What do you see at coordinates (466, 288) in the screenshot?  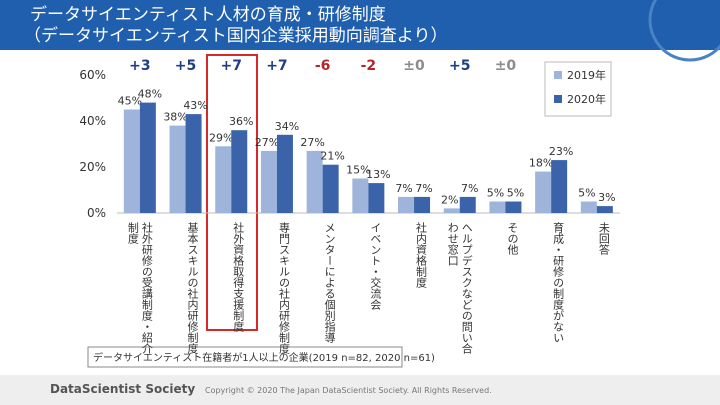 I see `x-tick-label: ヘルプデスクなどの問い合` at bounding box center [466, 288].